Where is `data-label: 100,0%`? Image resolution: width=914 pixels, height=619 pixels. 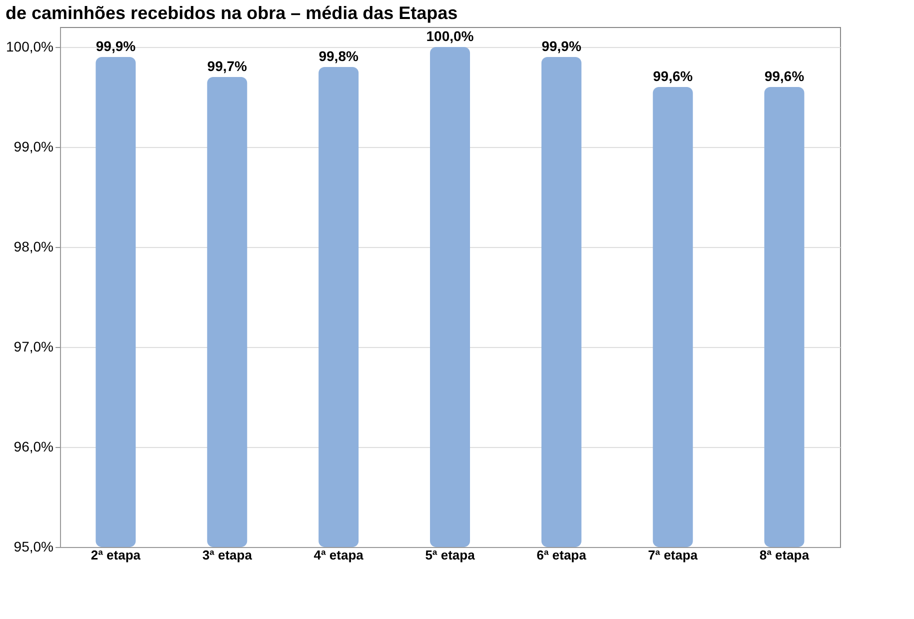
data-label: 100,0% is located at coordinates (450, 36).